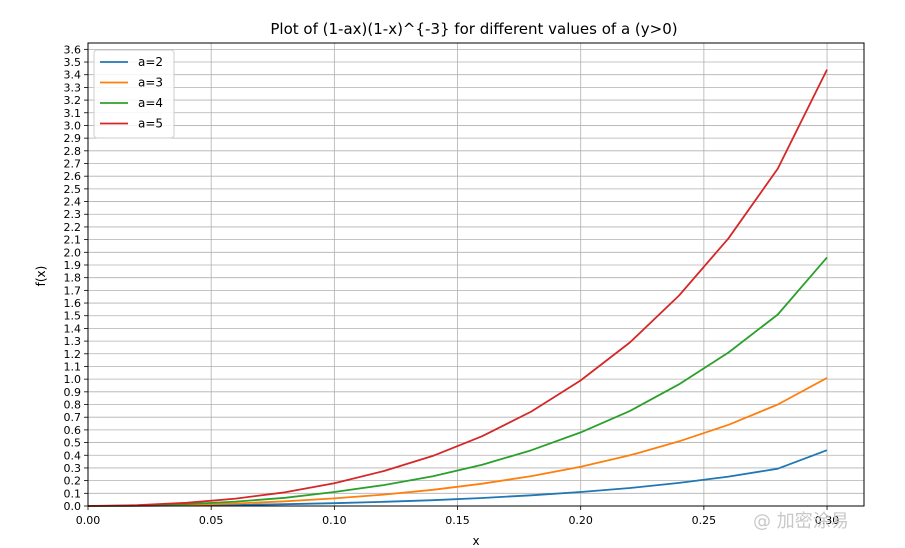  What do you see at coordinates (73, 125) in the screenshot?
I see `y-tick-label: 3.0` at bounding box center [73, 125].